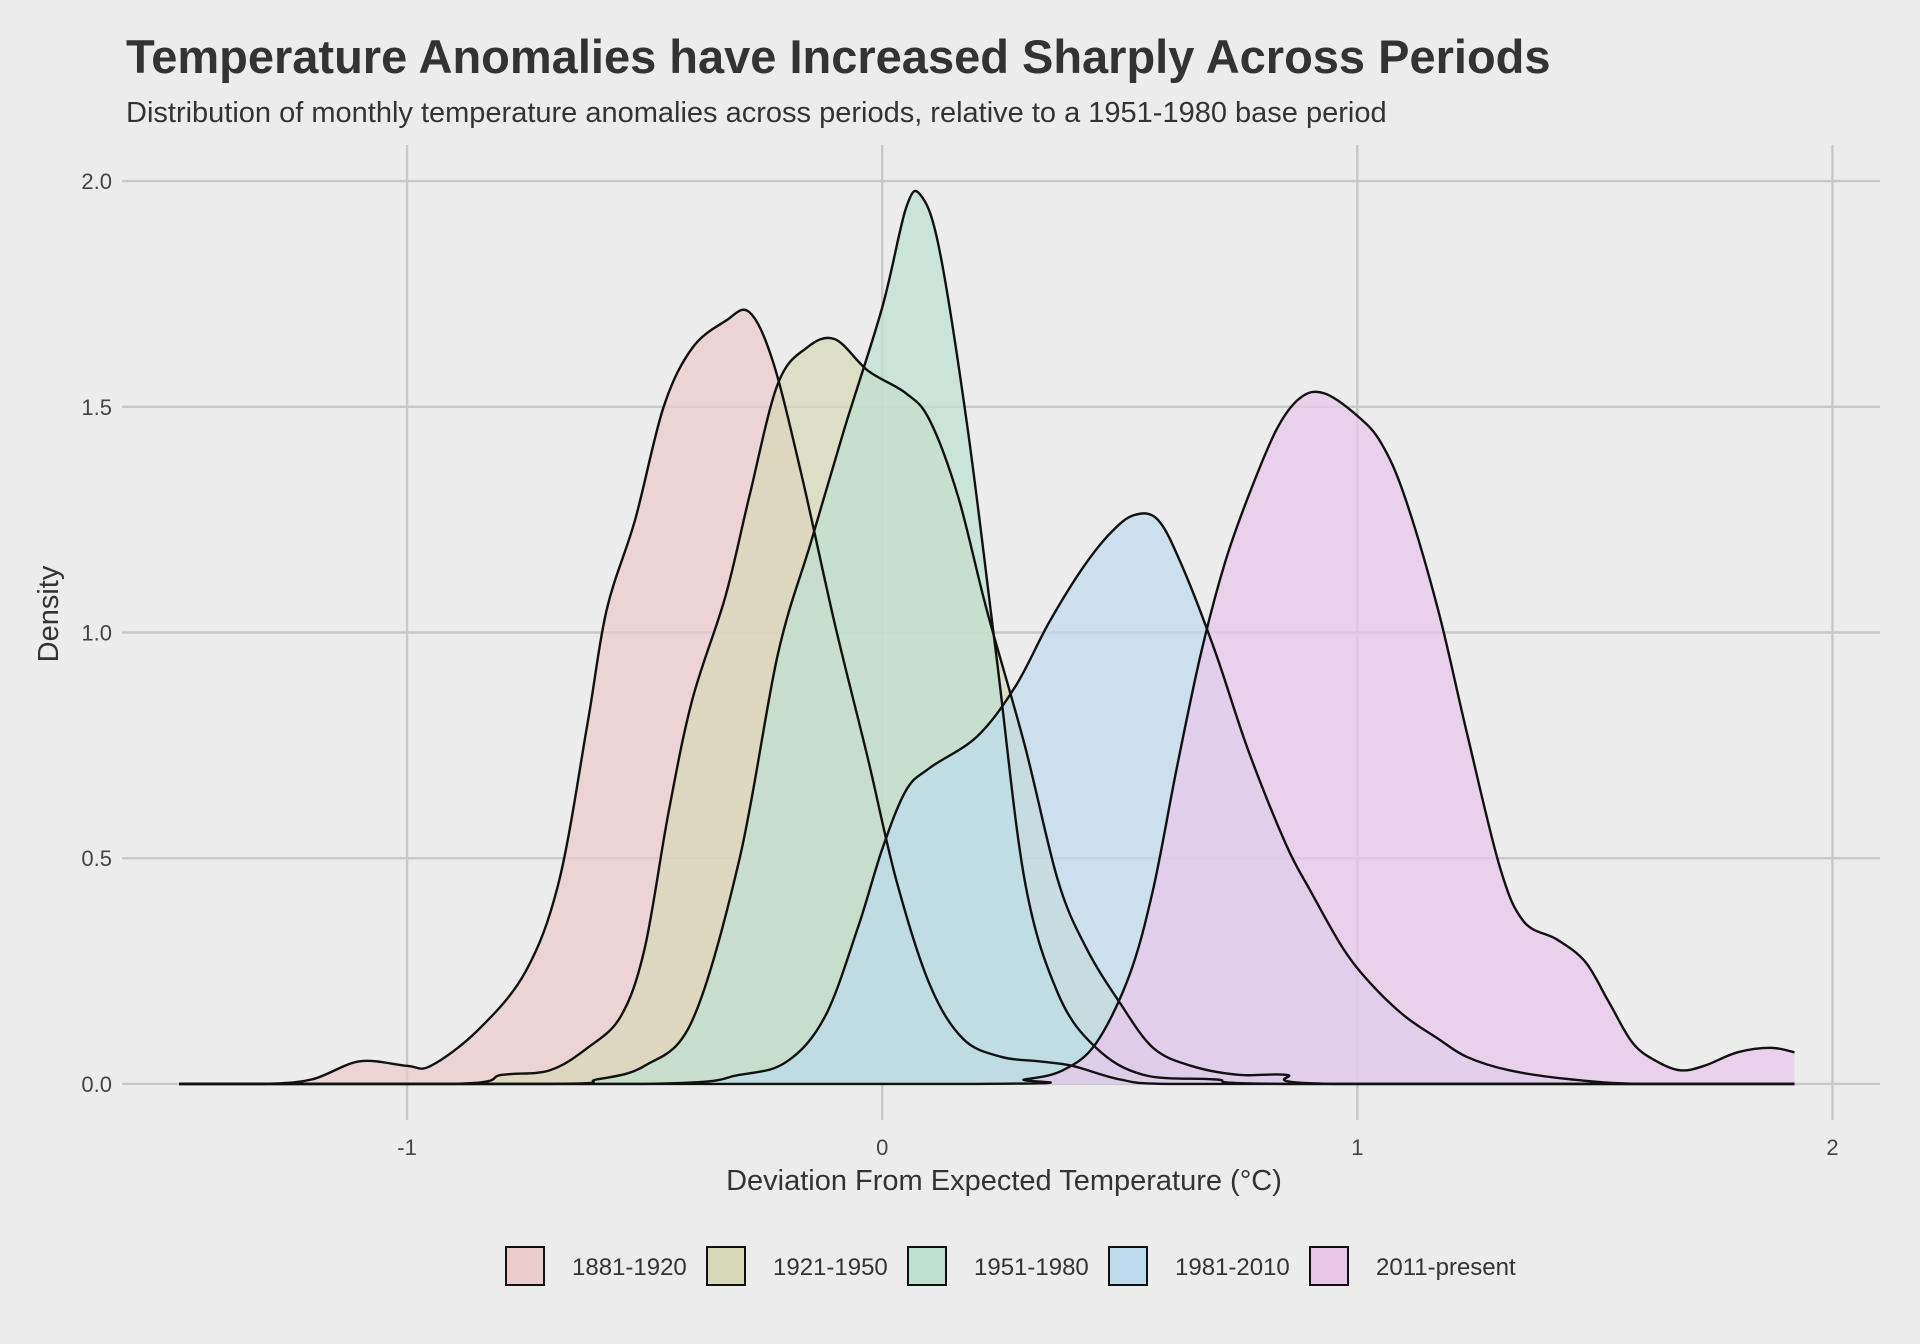 The height and width of the screenshot is (1344, 1920). What do you see at coordinates (882, 1147) in the screenshot?
I see `x-tick-label: 0` at bounding box center [882, 1147].